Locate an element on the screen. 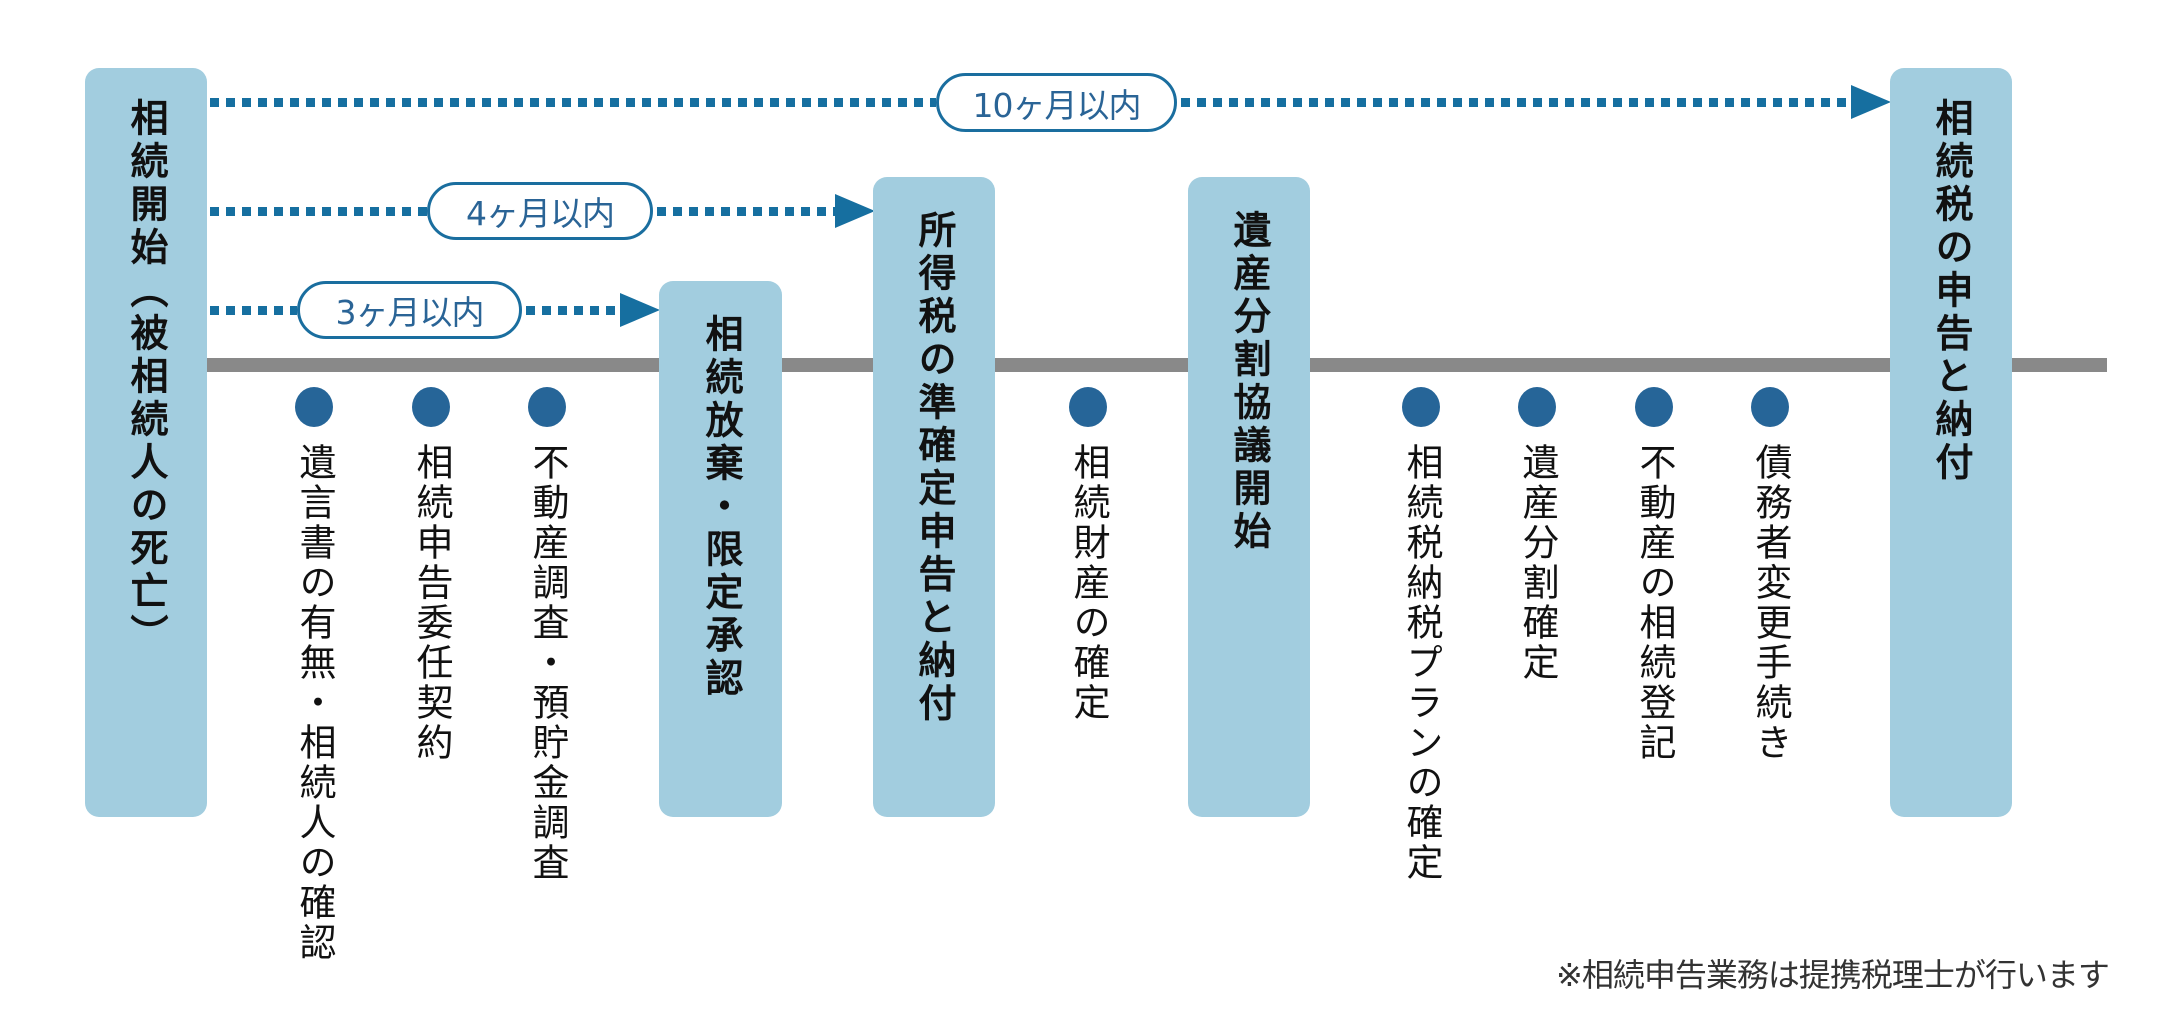  task-label: 遺産分割確定 is located at coordinates (1537, 563).